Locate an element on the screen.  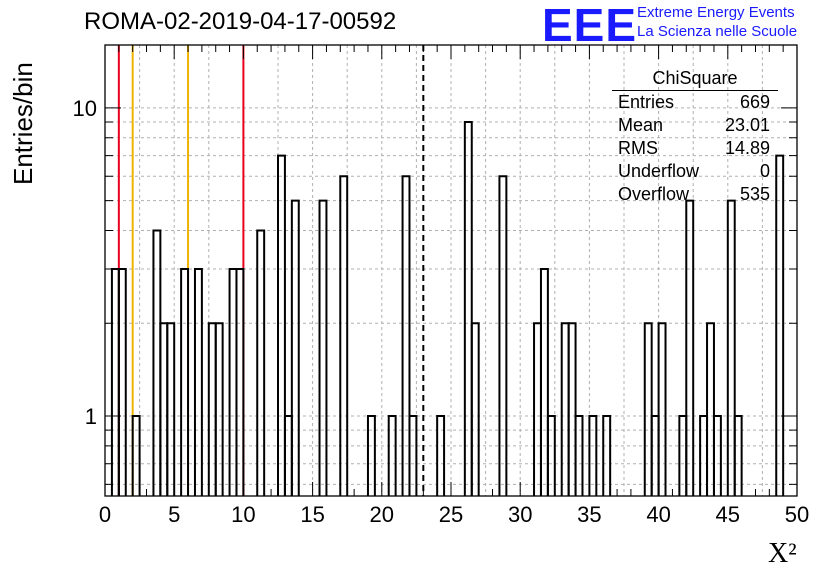
stats-row-entries: Entries 669 is located at coordinates (695, 102).